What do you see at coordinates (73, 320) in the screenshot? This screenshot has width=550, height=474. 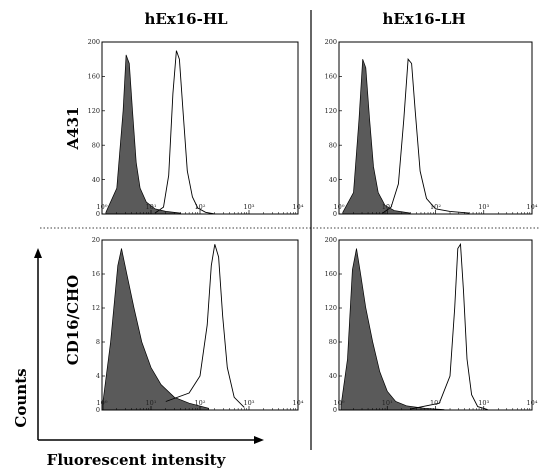 I see `row-label-cd16cho: CD16/CHO` at bounding box center [73, 320].